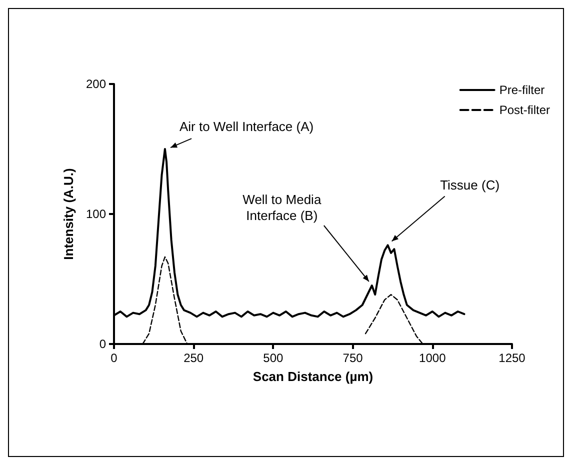  Describe the element at coordinates (246, 126) in the screenshot. I see `annotation: Air to Well Interface (A)` at that location.